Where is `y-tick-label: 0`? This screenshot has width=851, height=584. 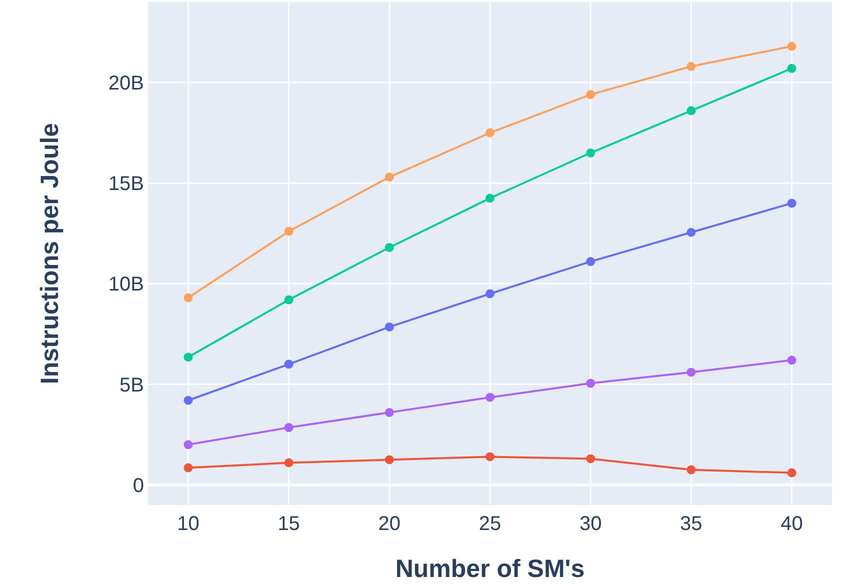 y-tick-label: 0 is located at coordinates (138, 485).